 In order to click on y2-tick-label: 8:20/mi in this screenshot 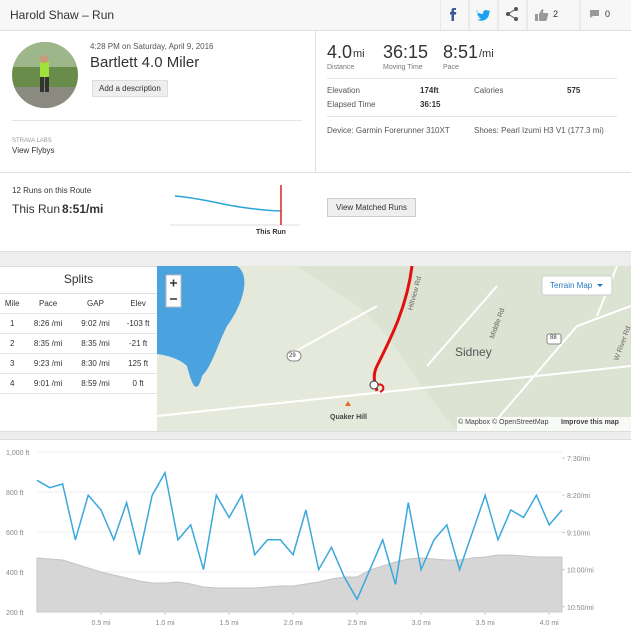, I will do `click(578, 496)`.